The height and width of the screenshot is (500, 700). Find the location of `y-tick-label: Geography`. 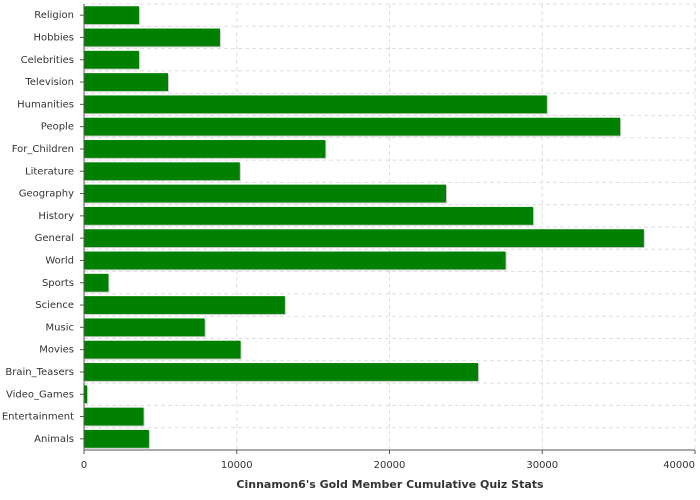

y-tick-label: Geography is located at coordinates (46, 194).